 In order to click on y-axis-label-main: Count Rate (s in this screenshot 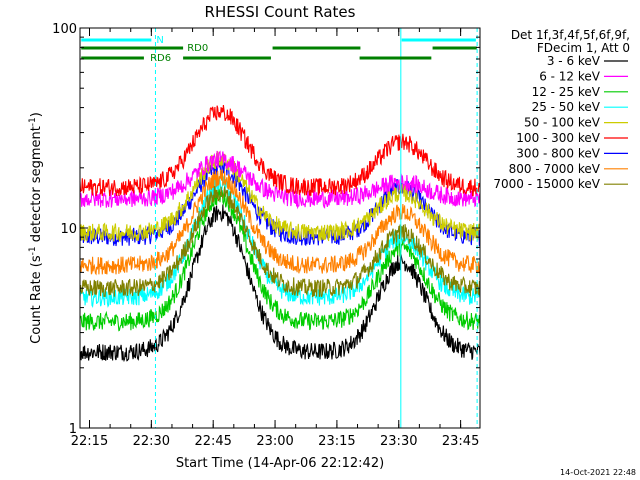, I will do `click(36, 299)`.